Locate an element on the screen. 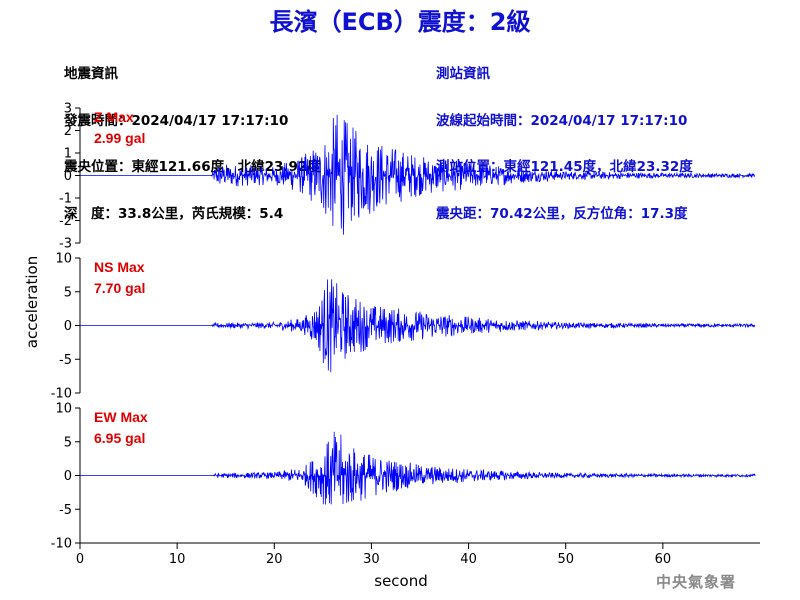  y-tick-label: -1 is located at coordinates (65, 199).